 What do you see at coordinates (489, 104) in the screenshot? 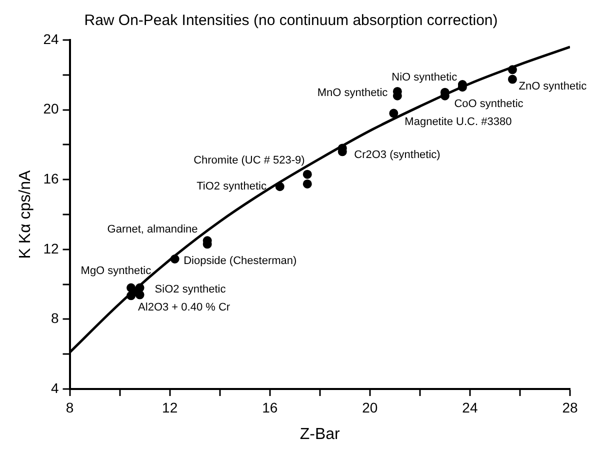
I see `annotation: CoO synthetic` at bounding box center [489, 104].